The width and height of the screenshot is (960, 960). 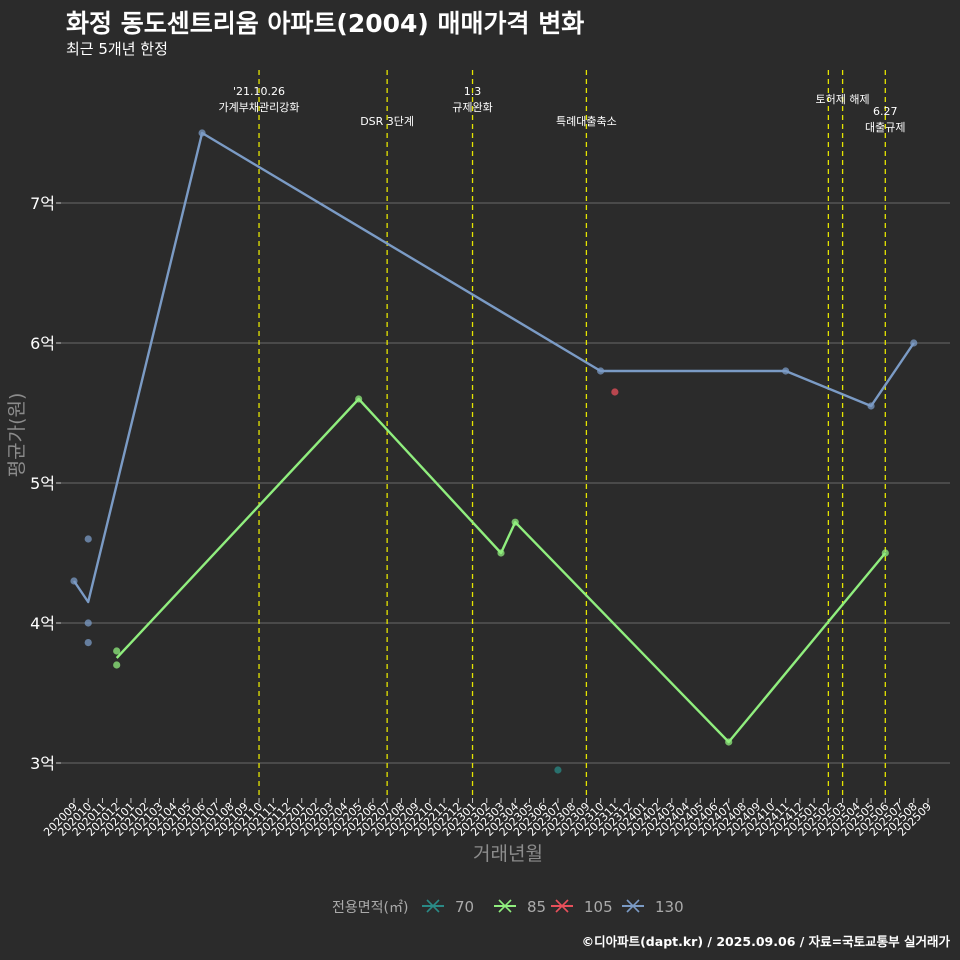 What do you see at coordinates (536, 907) in the screenshot?
I see `legend-label-85: 85` at bounding box center [536, 907].